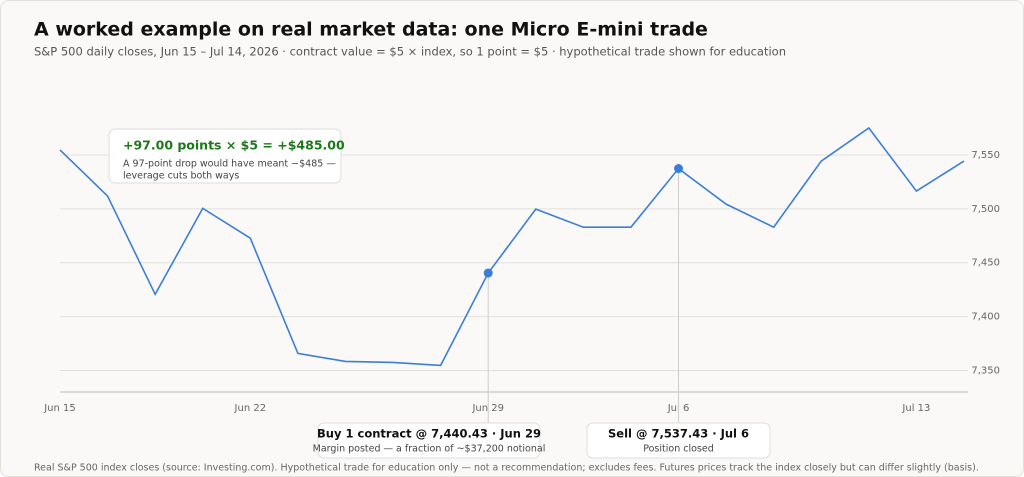 This screenshot has height=477, width=1024. Describe the element at coordinates (487, 408) in the screenshot. I see `x-tick-label: Jun 29` at that location.